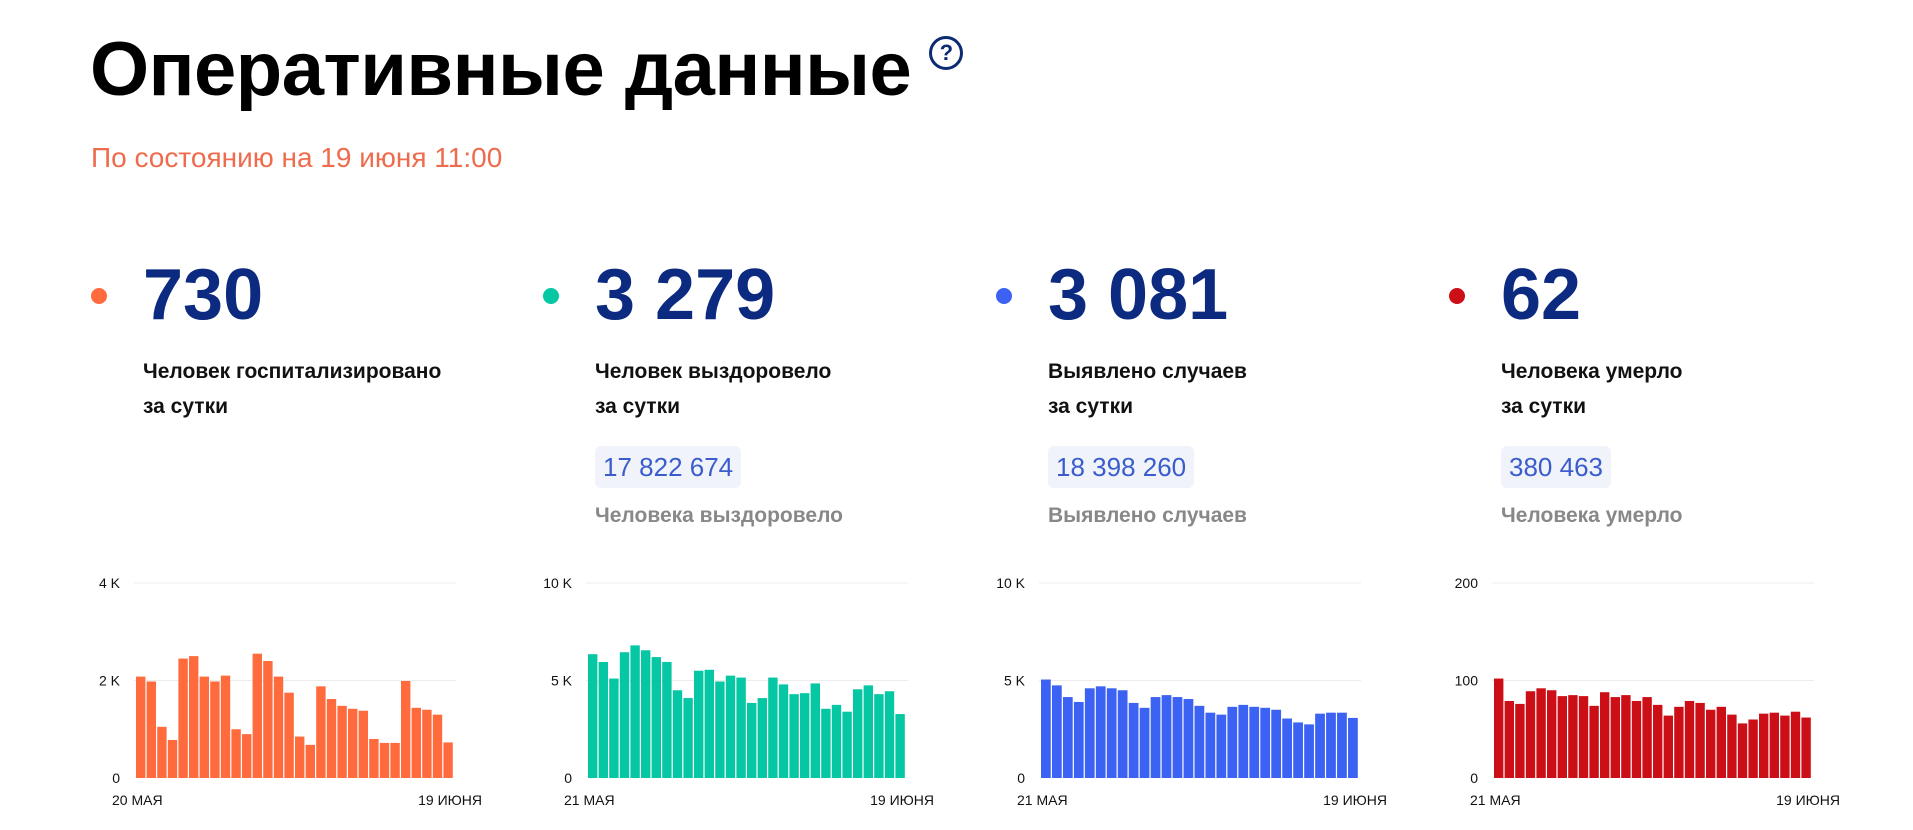 This screenshot has height=830, width=1913. I want to click on title-row: Оперативные данные ?, so click(527, 70).